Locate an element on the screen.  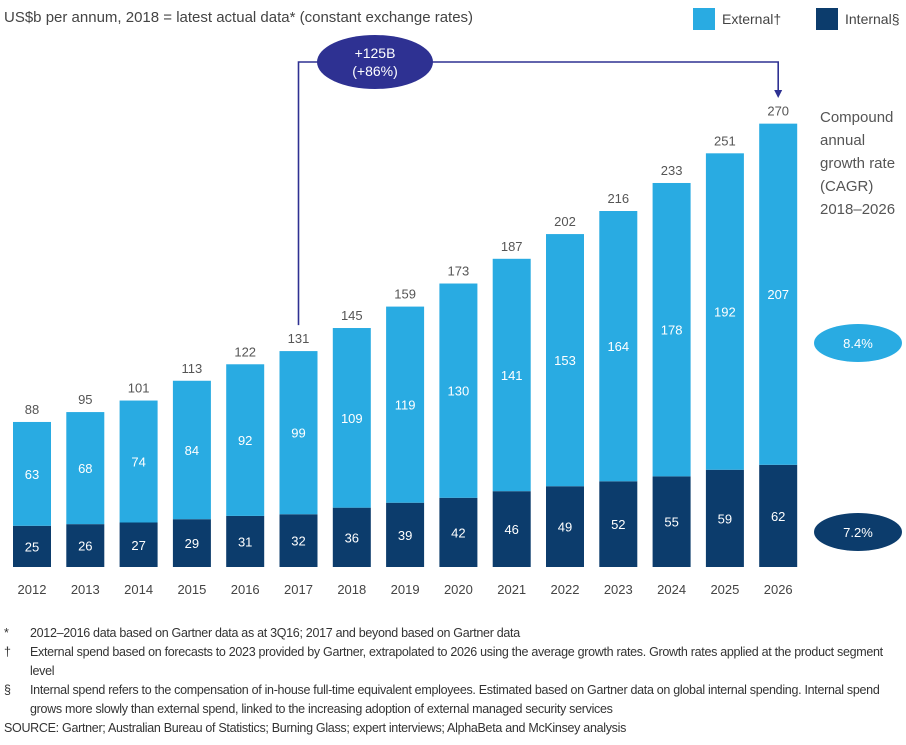
label-total-2017: 131 is located at coordinates (299, 338).